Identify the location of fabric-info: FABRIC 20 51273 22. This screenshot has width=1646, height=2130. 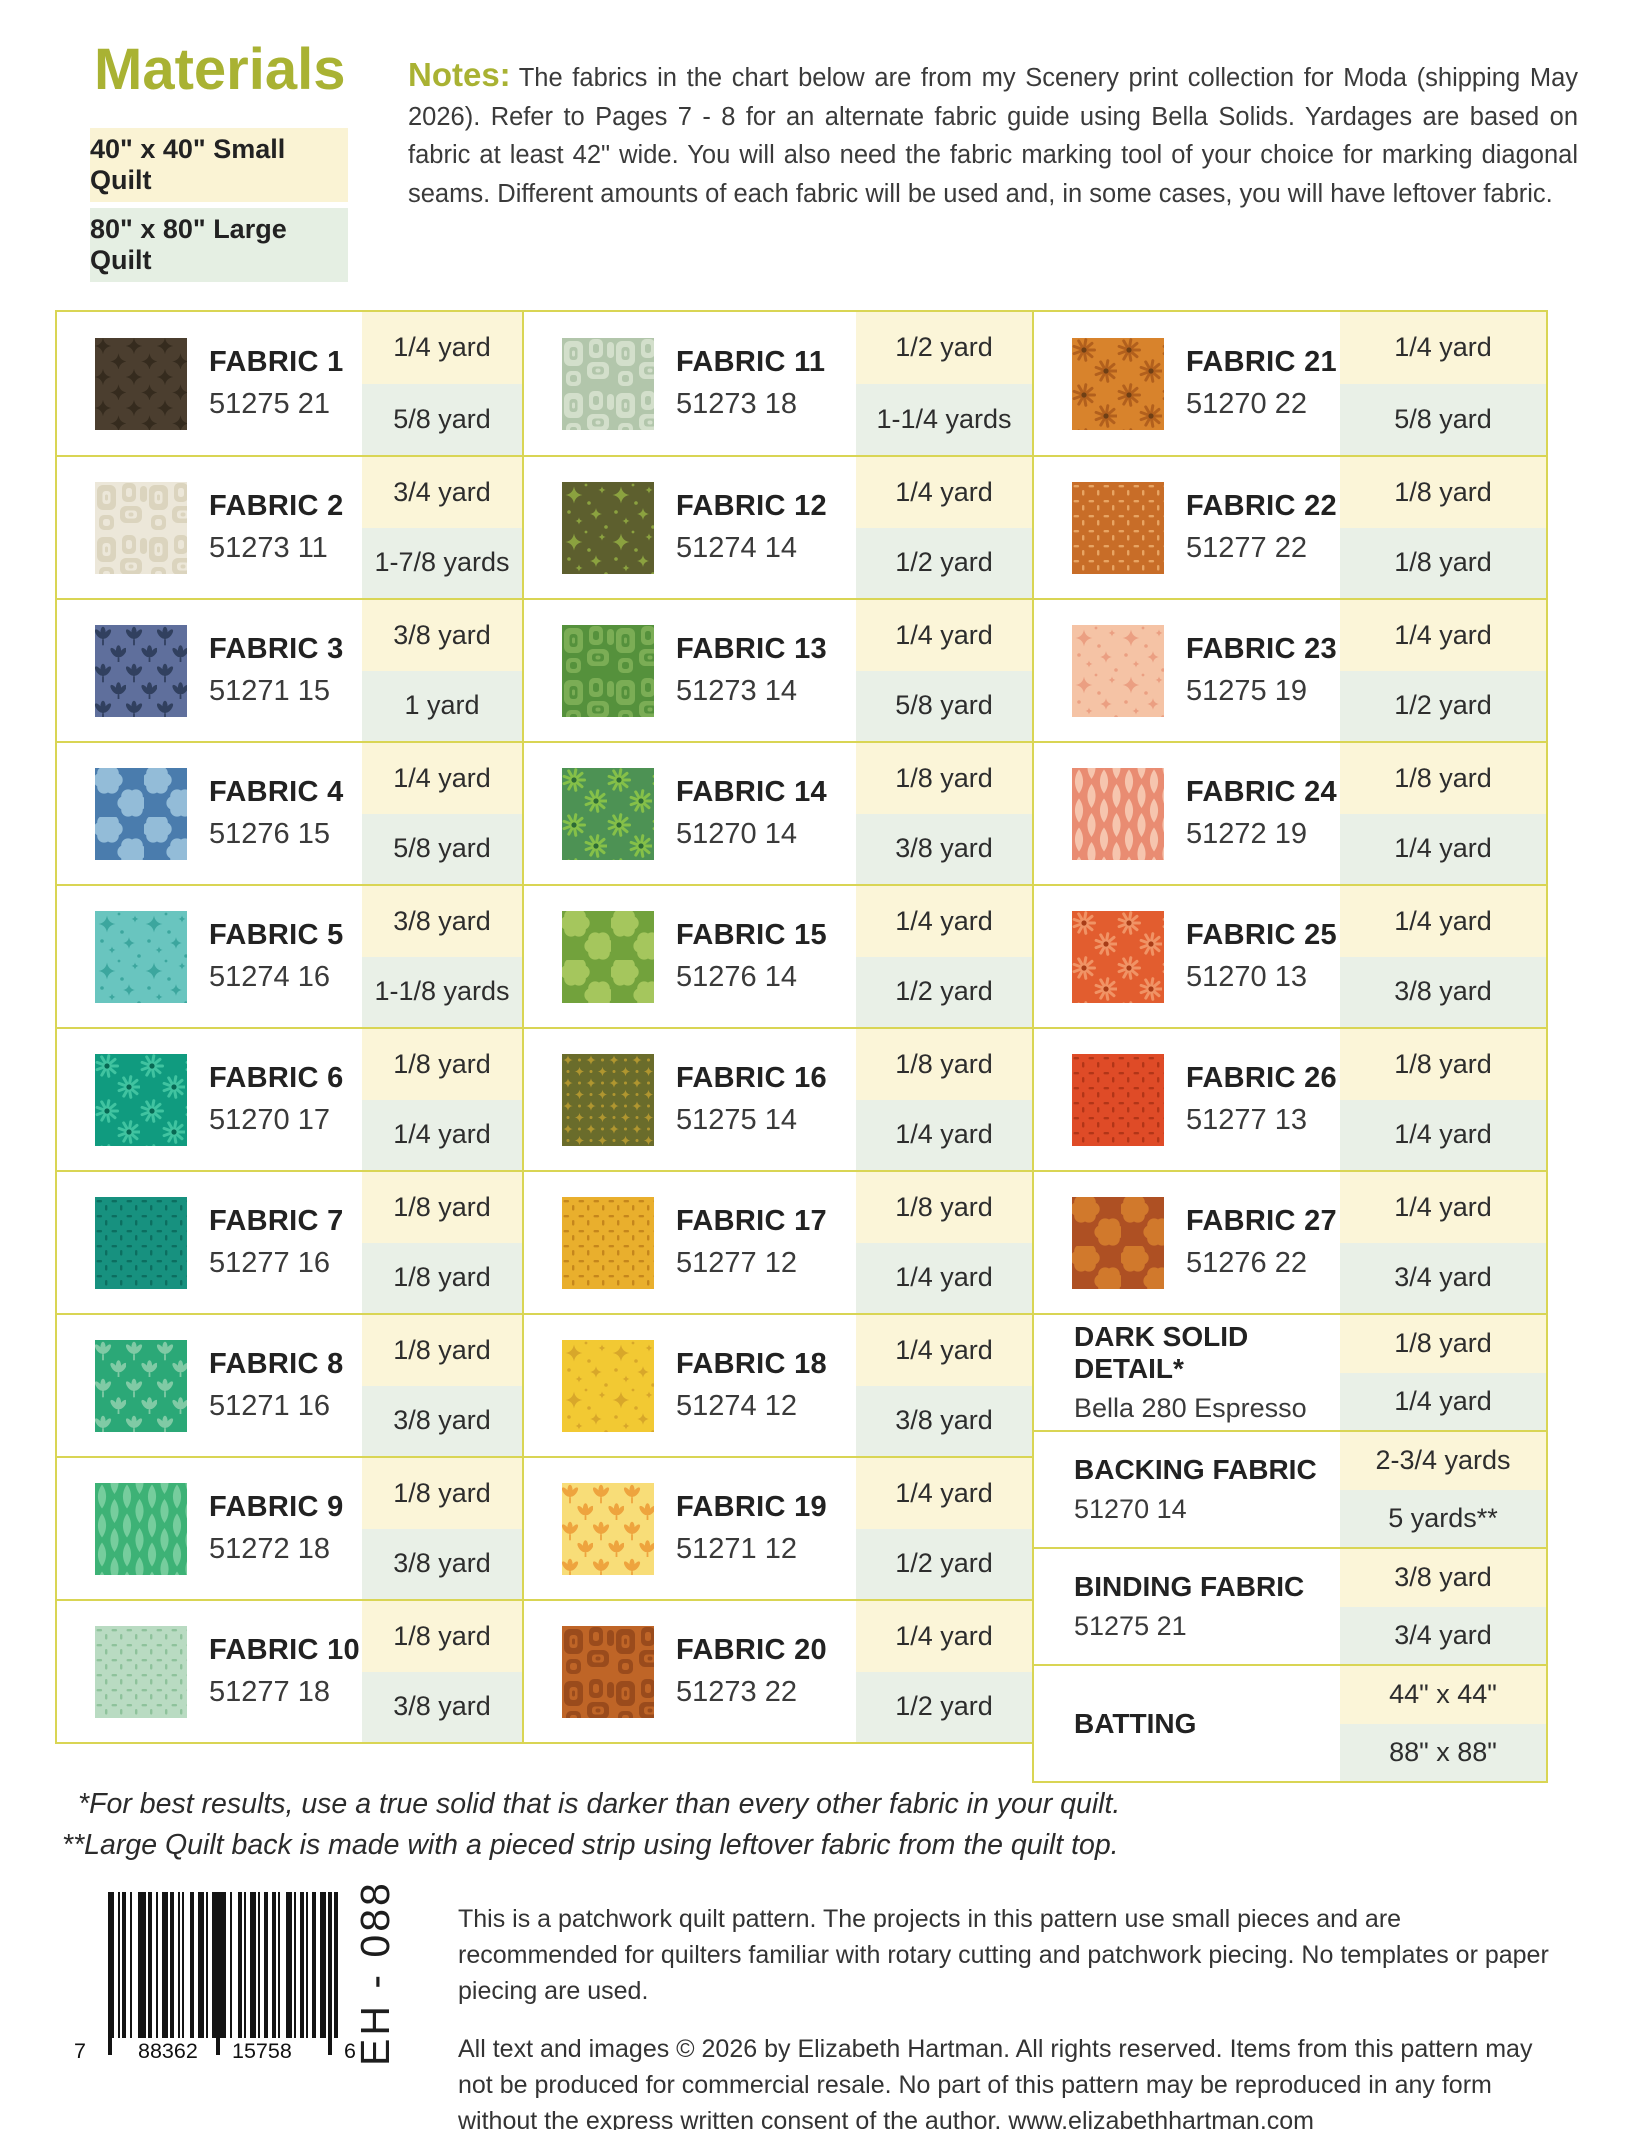
(766, 1671).